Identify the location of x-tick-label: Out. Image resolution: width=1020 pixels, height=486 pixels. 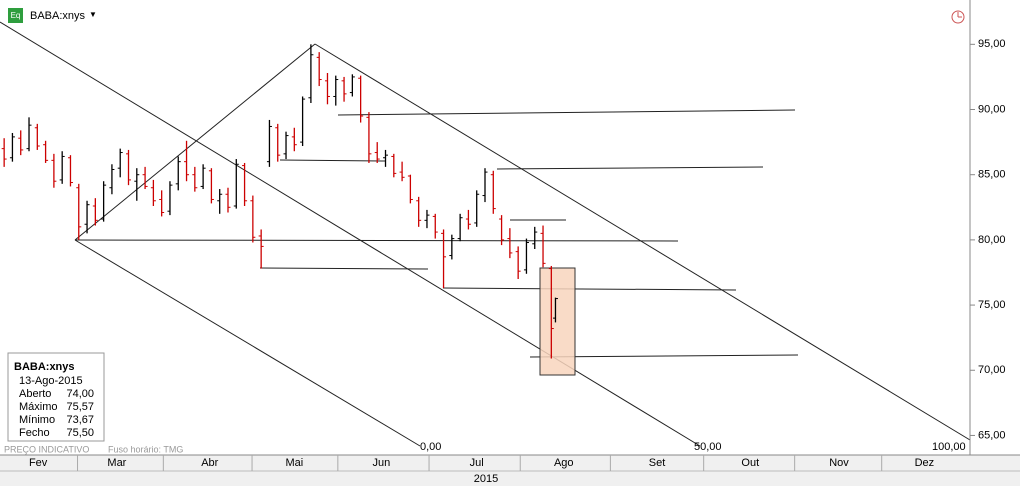
(750, 463).